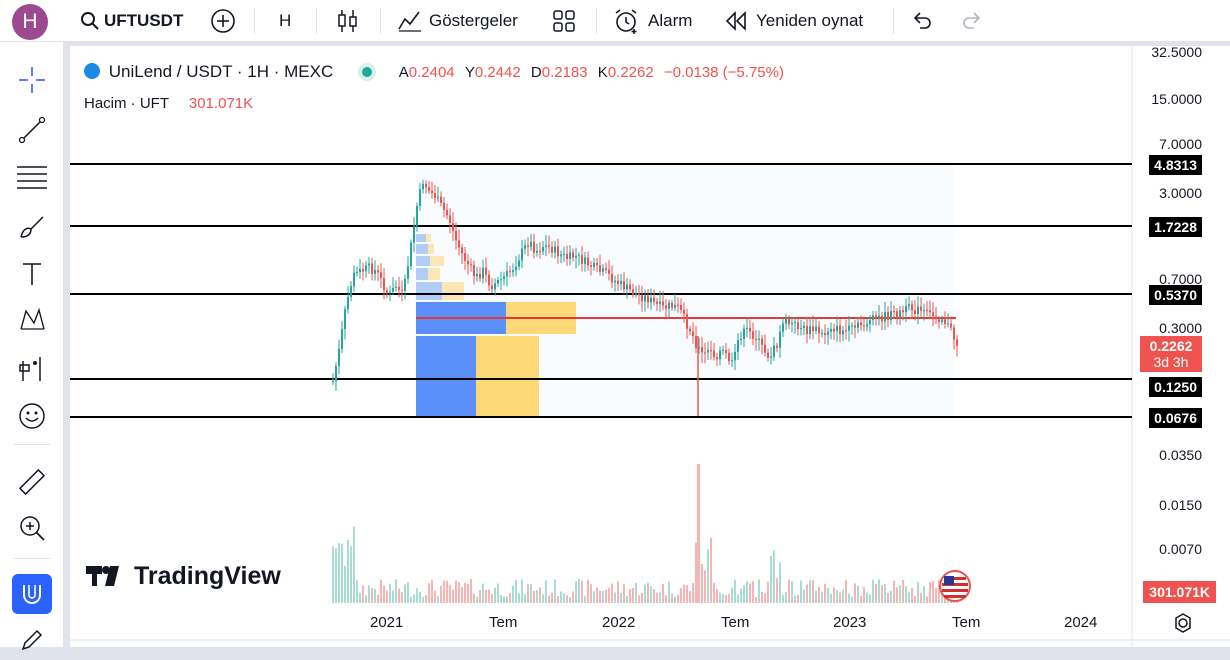 This screenshot has width=1230, height=660. I want to click on time-tick: Tem, so click(735, 622).